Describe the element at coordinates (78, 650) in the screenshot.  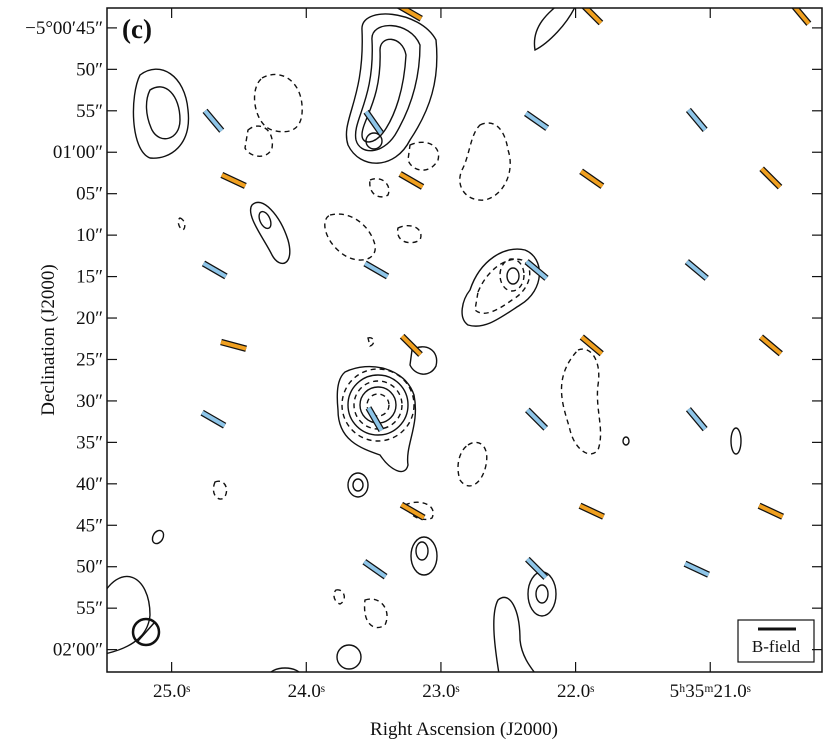
I see `y-tick-label: 02′00″` at that location.